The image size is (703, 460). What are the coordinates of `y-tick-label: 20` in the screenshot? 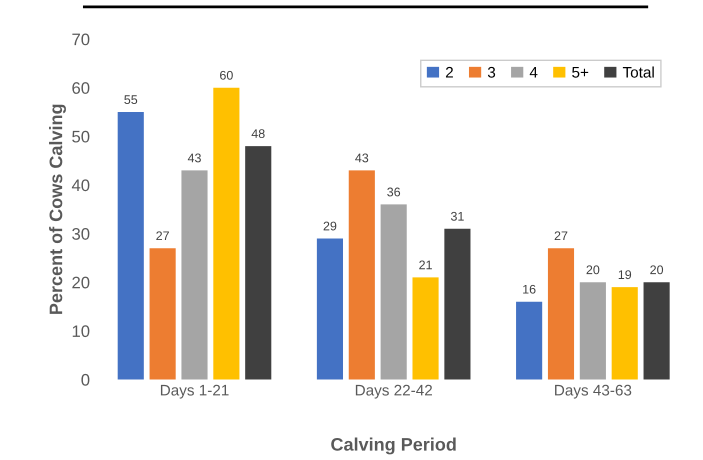 It's located at (81, 282).